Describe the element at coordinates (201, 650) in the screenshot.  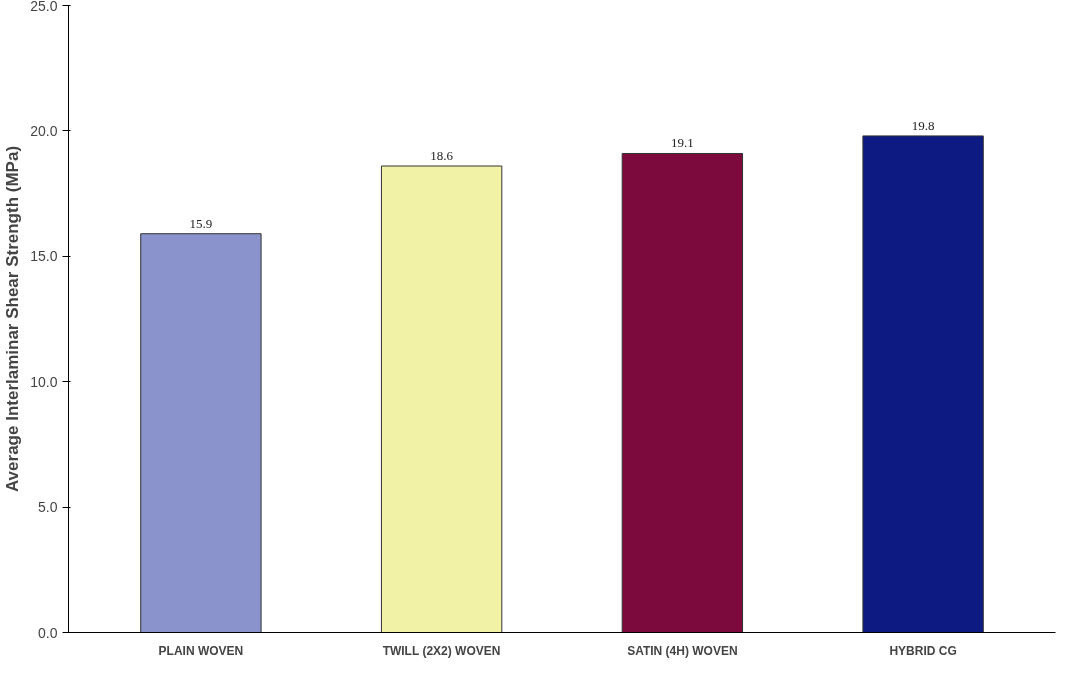
I see `x-tick-label: PLAIN WOVEN` at that location.